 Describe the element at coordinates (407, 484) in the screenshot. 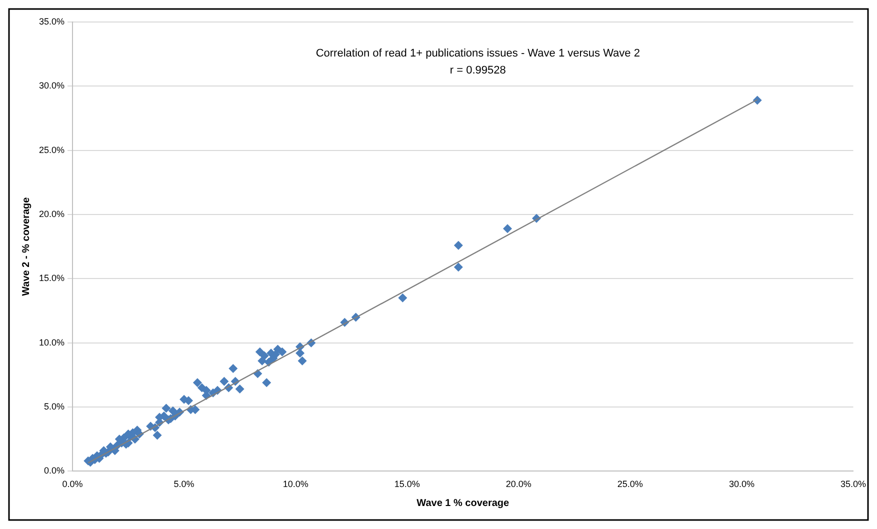

I see `x-tick-label: 15.0%` at that location.